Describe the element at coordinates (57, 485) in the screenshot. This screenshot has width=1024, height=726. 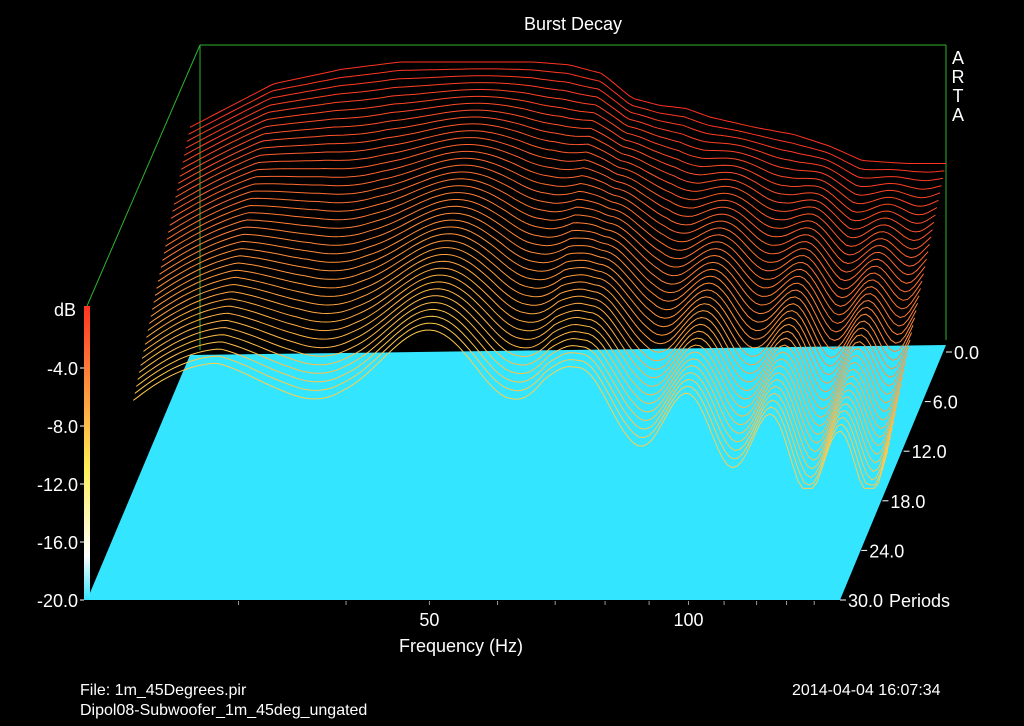
I see `z-tick-label: -12.0` at that location.